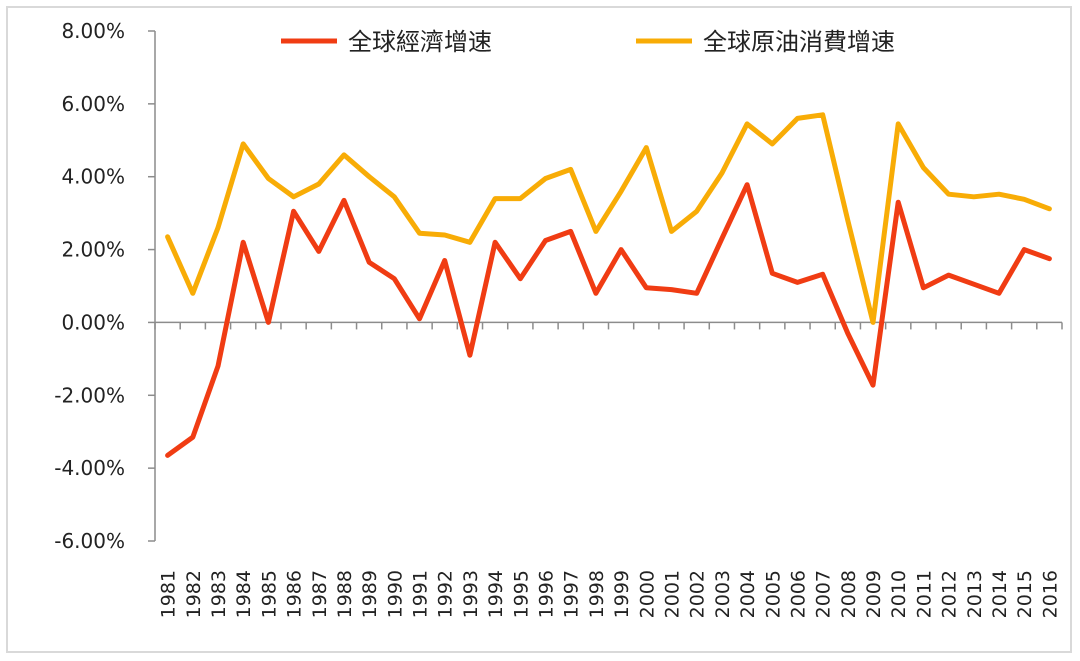 The image size is (1080, 661). I want to click on x-tick-label: 1989, so click(370, 594).